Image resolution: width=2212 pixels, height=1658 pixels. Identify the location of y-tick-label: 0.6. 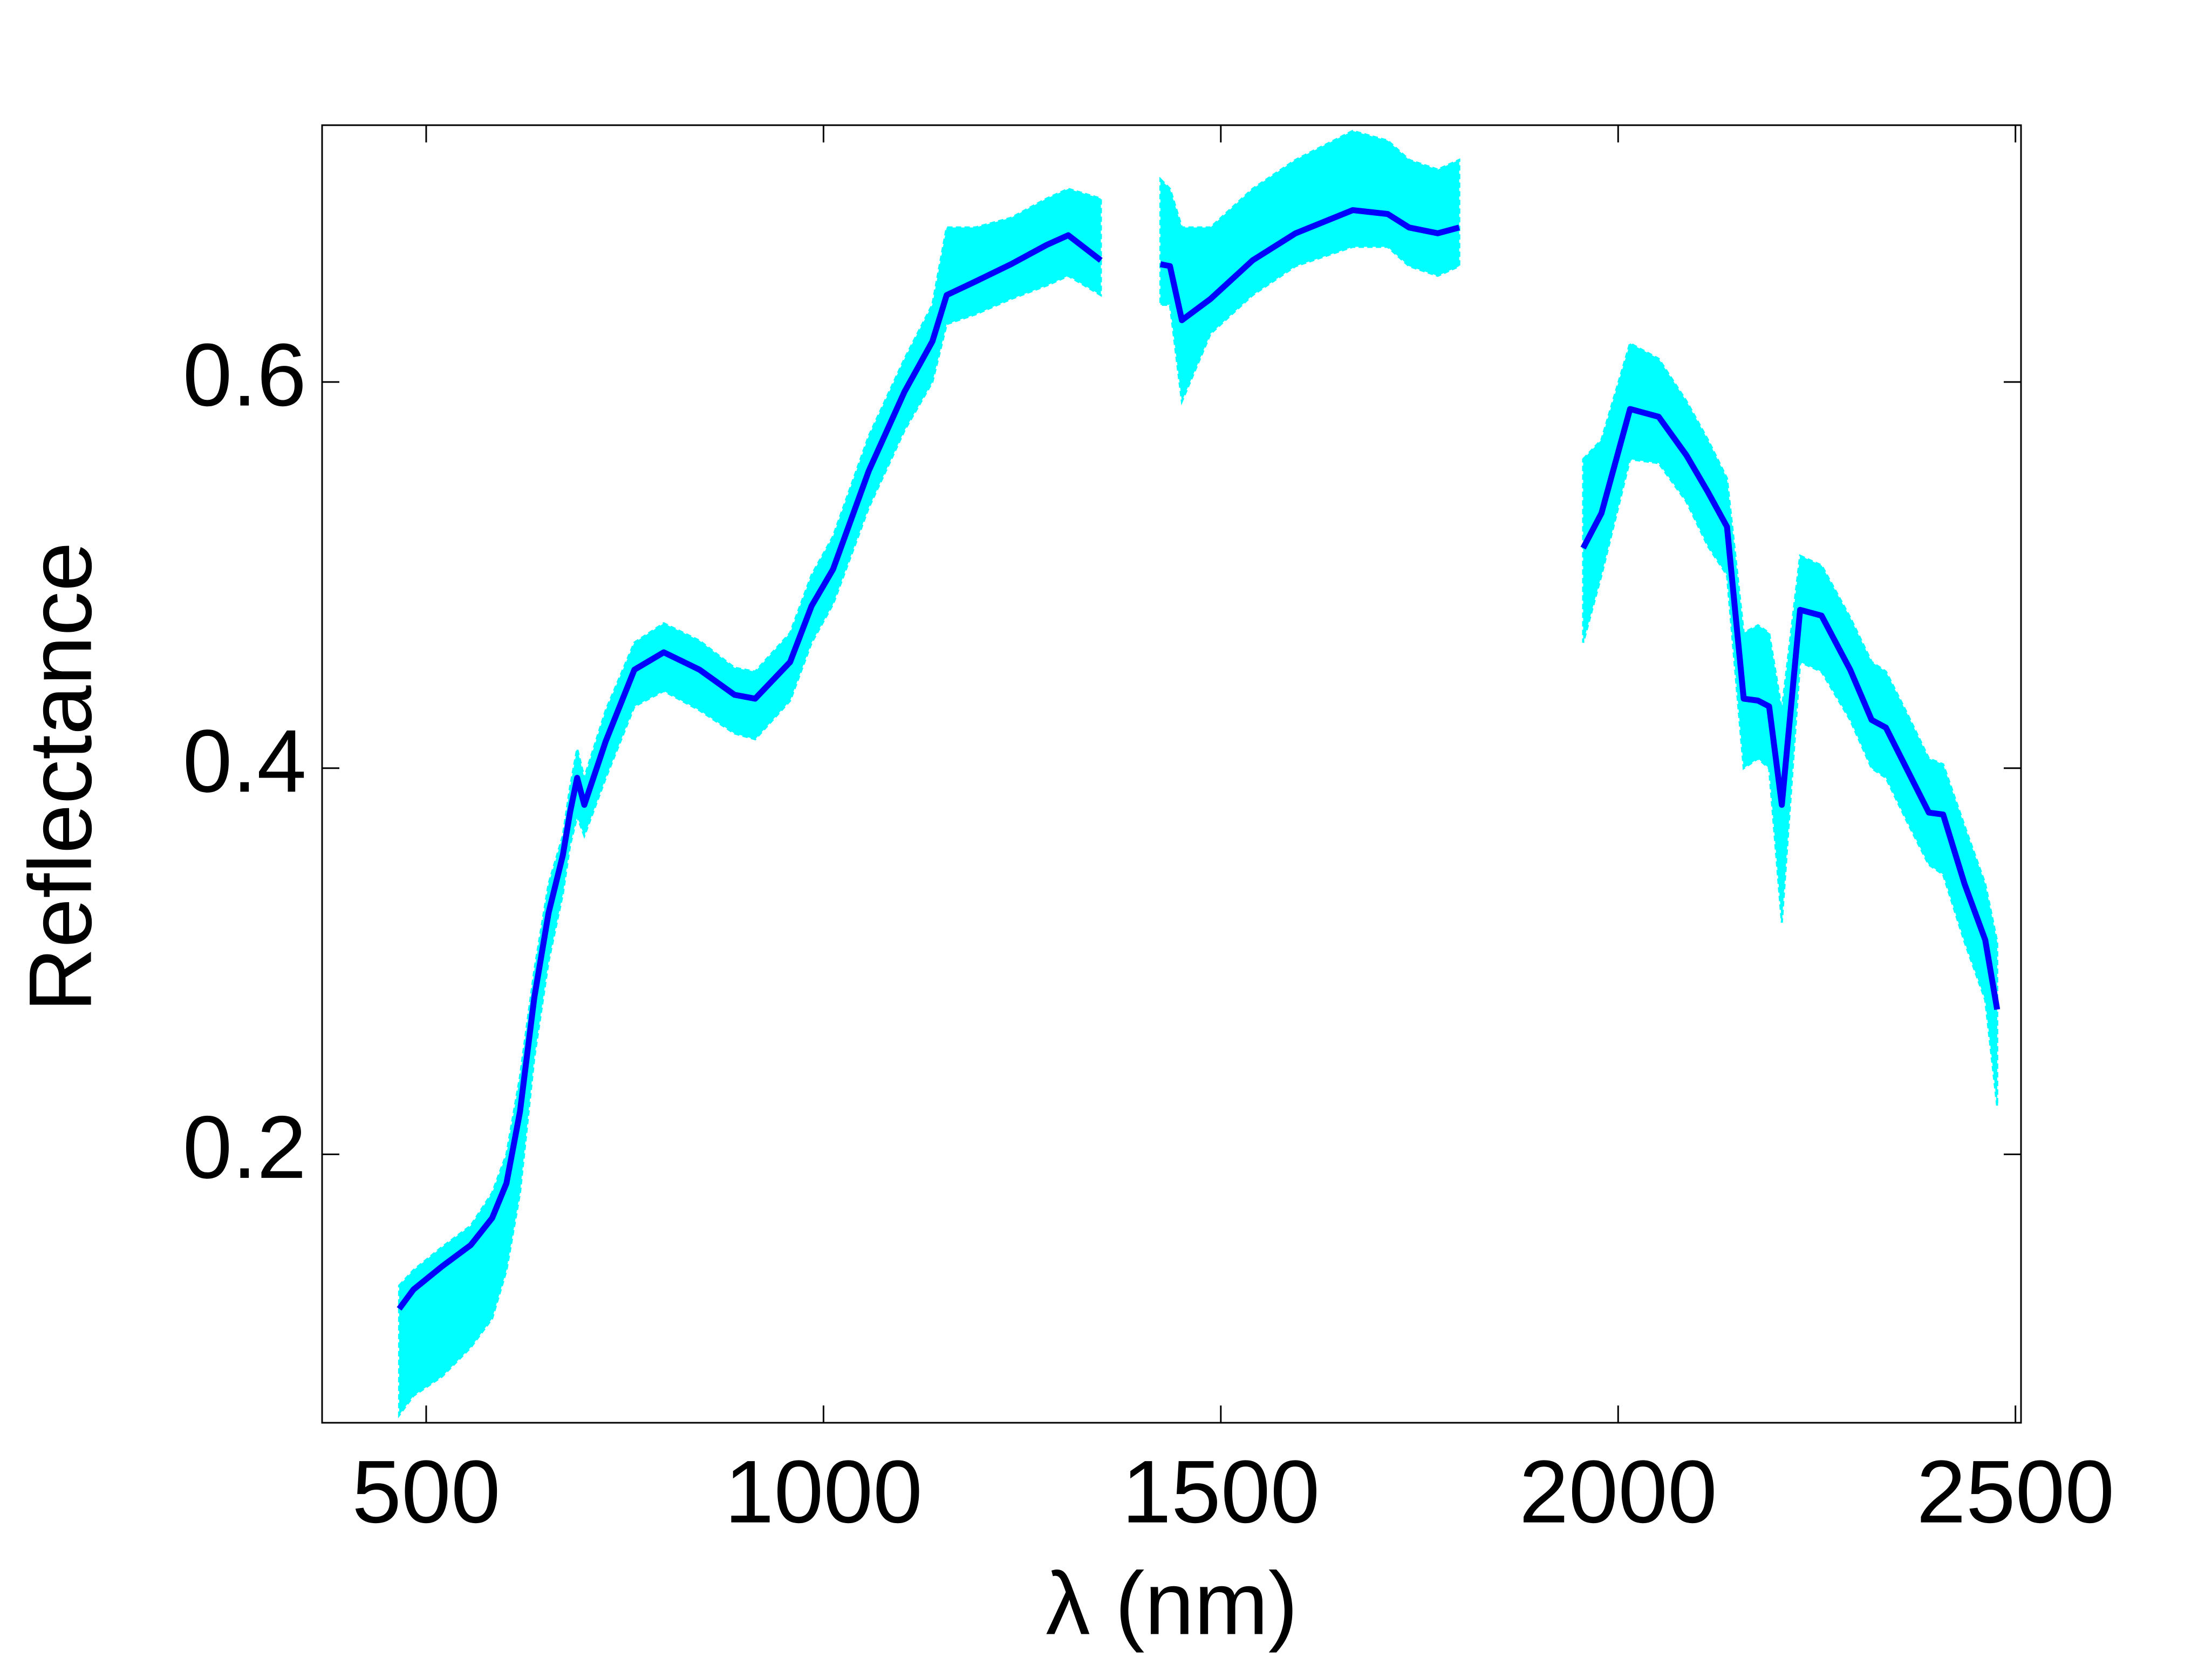
(245, 375).